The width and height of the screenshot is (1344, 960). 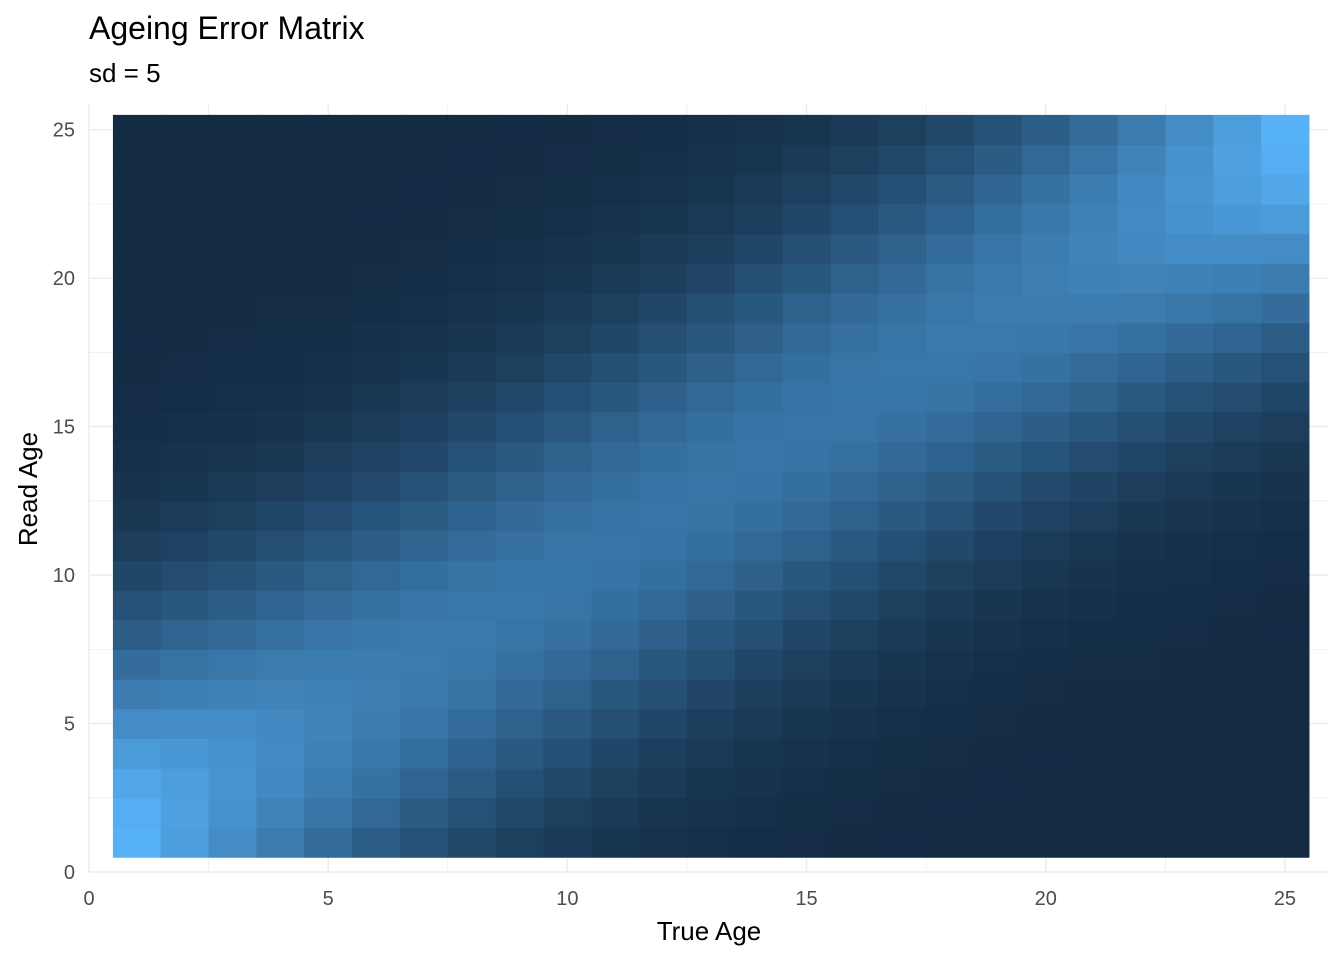 What do you see at coordinates (1285, 899) in the screenshot?
I see `x-tick-label: 25` at bounding box center [1285, 899].